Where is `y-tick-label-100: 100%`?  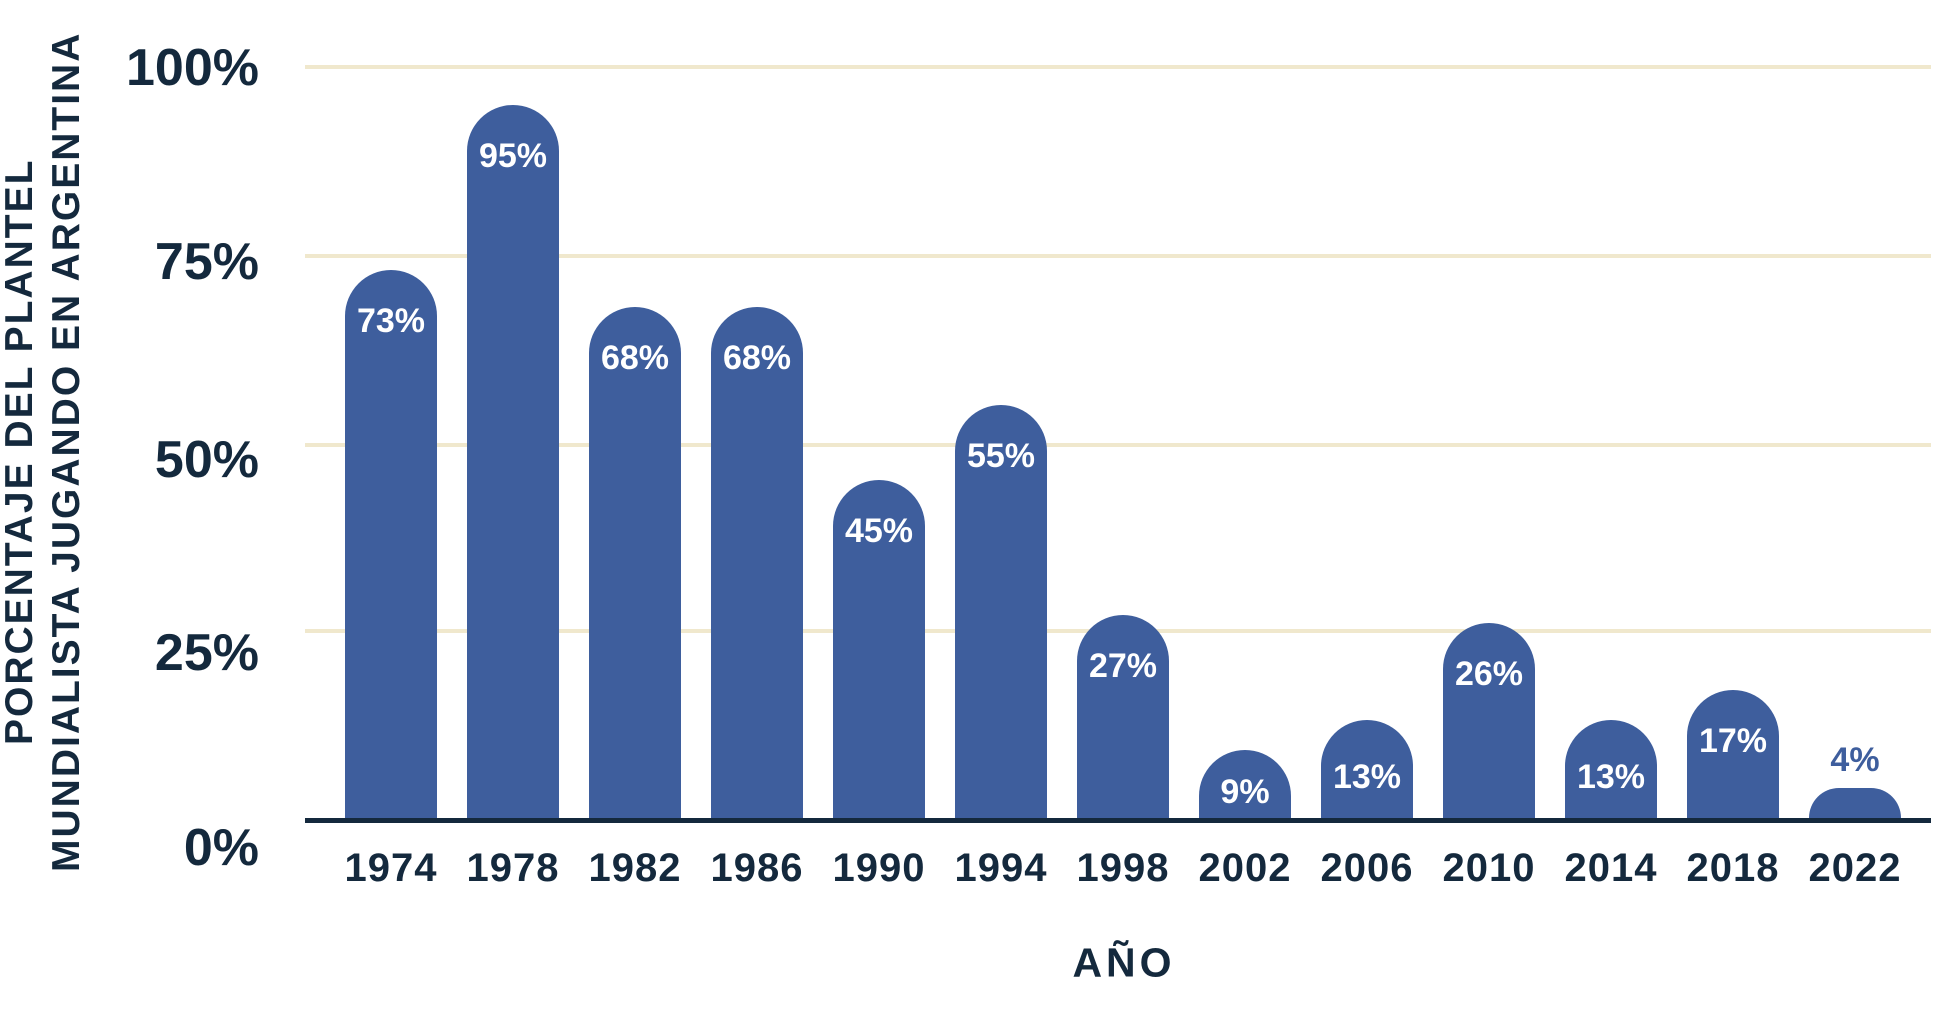
y-tick-label-100: 100% is located at coordinates (192, 68).